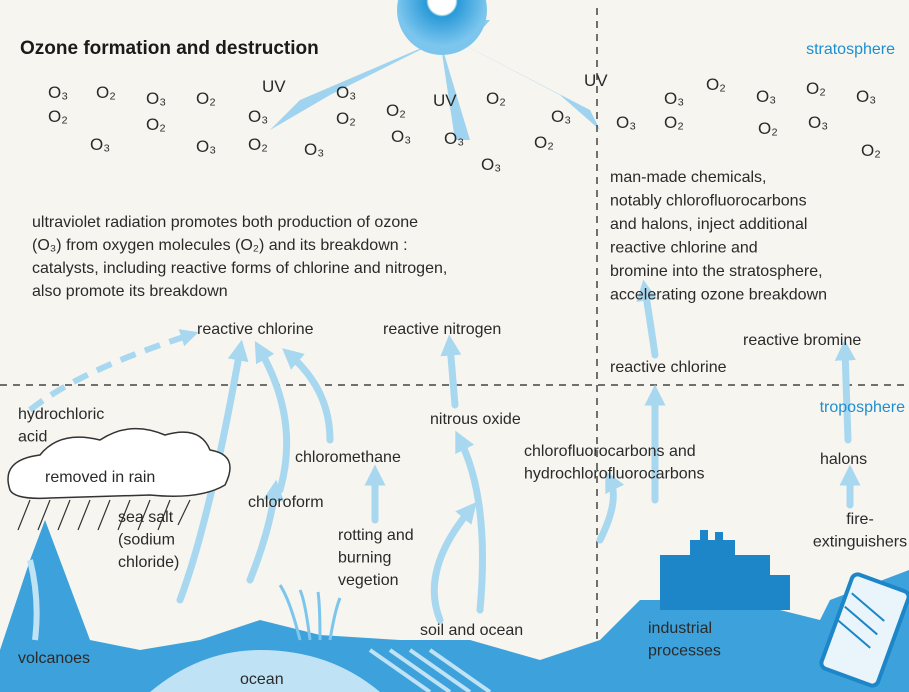  I want to click on label: rotting and, so click(376, 535).